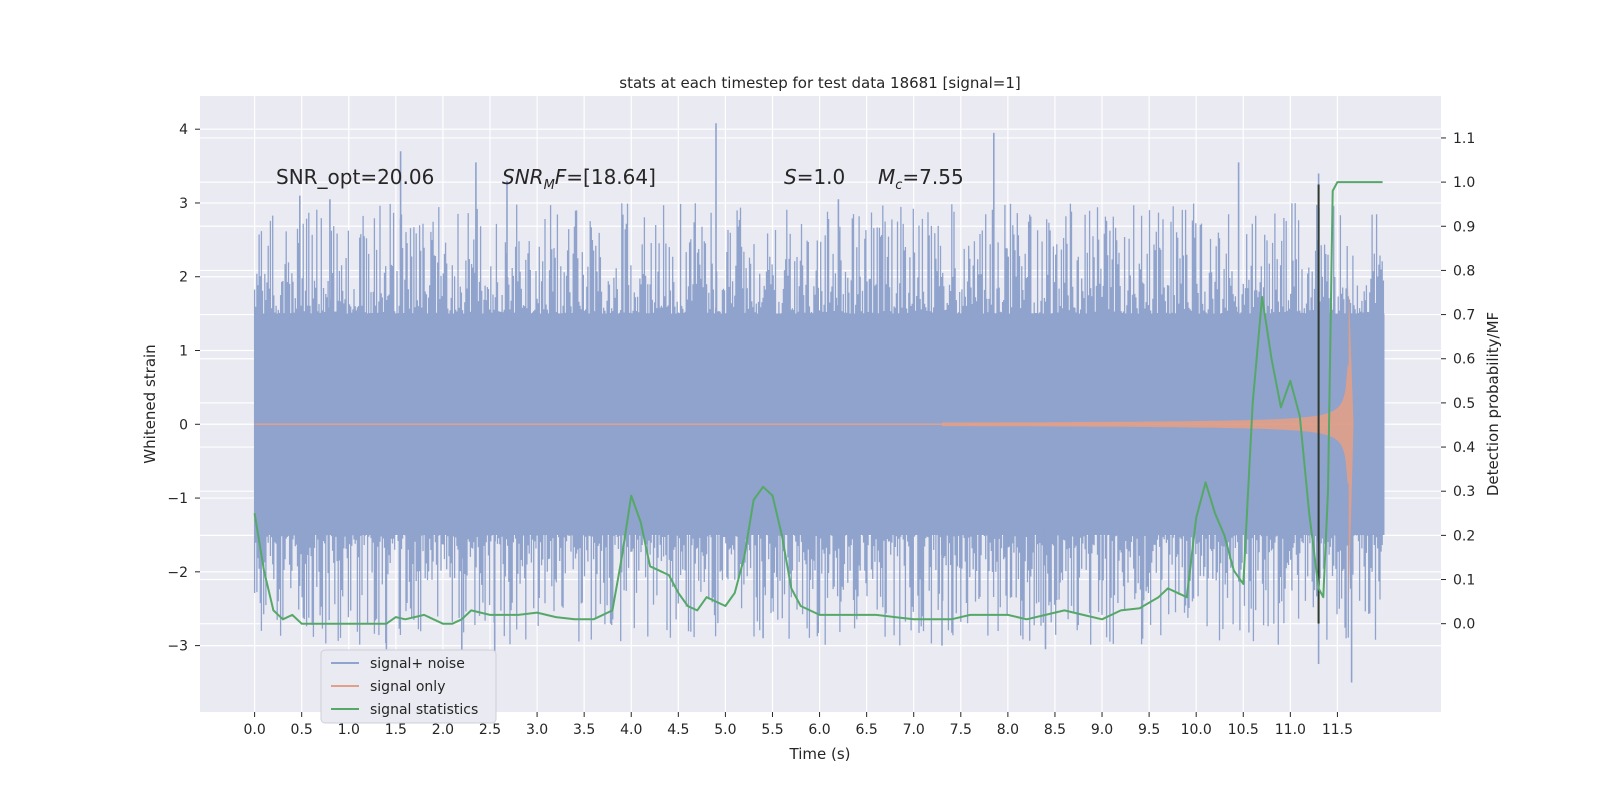 This screenshot has height=800, width=1600. Describe the element at coordinates (150, 403) in the screenshot. I see `y-axis-label: Whitened strain` at that location.